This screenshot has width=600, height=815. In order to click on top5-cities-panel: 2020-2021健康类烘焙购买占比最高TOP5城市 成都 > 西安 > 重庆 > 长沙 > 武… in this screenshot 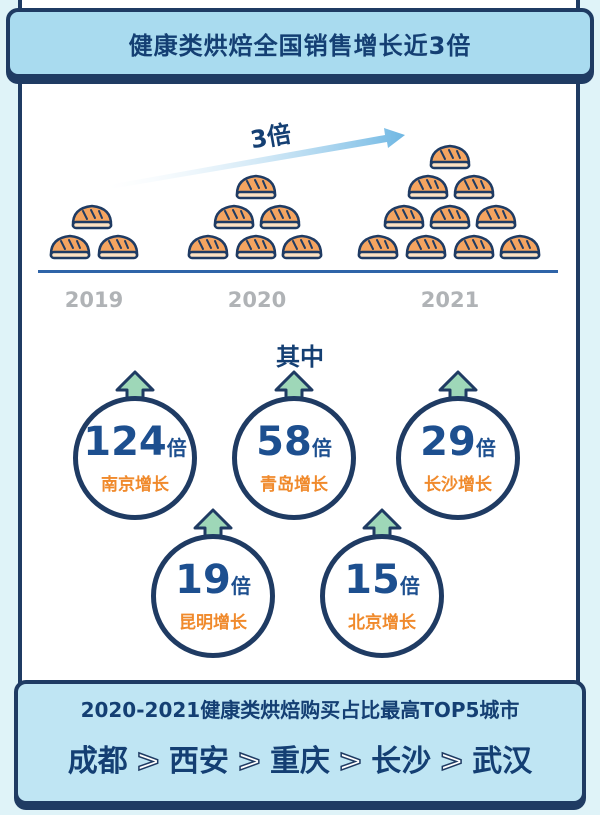, I will do `click(300, 742)`.